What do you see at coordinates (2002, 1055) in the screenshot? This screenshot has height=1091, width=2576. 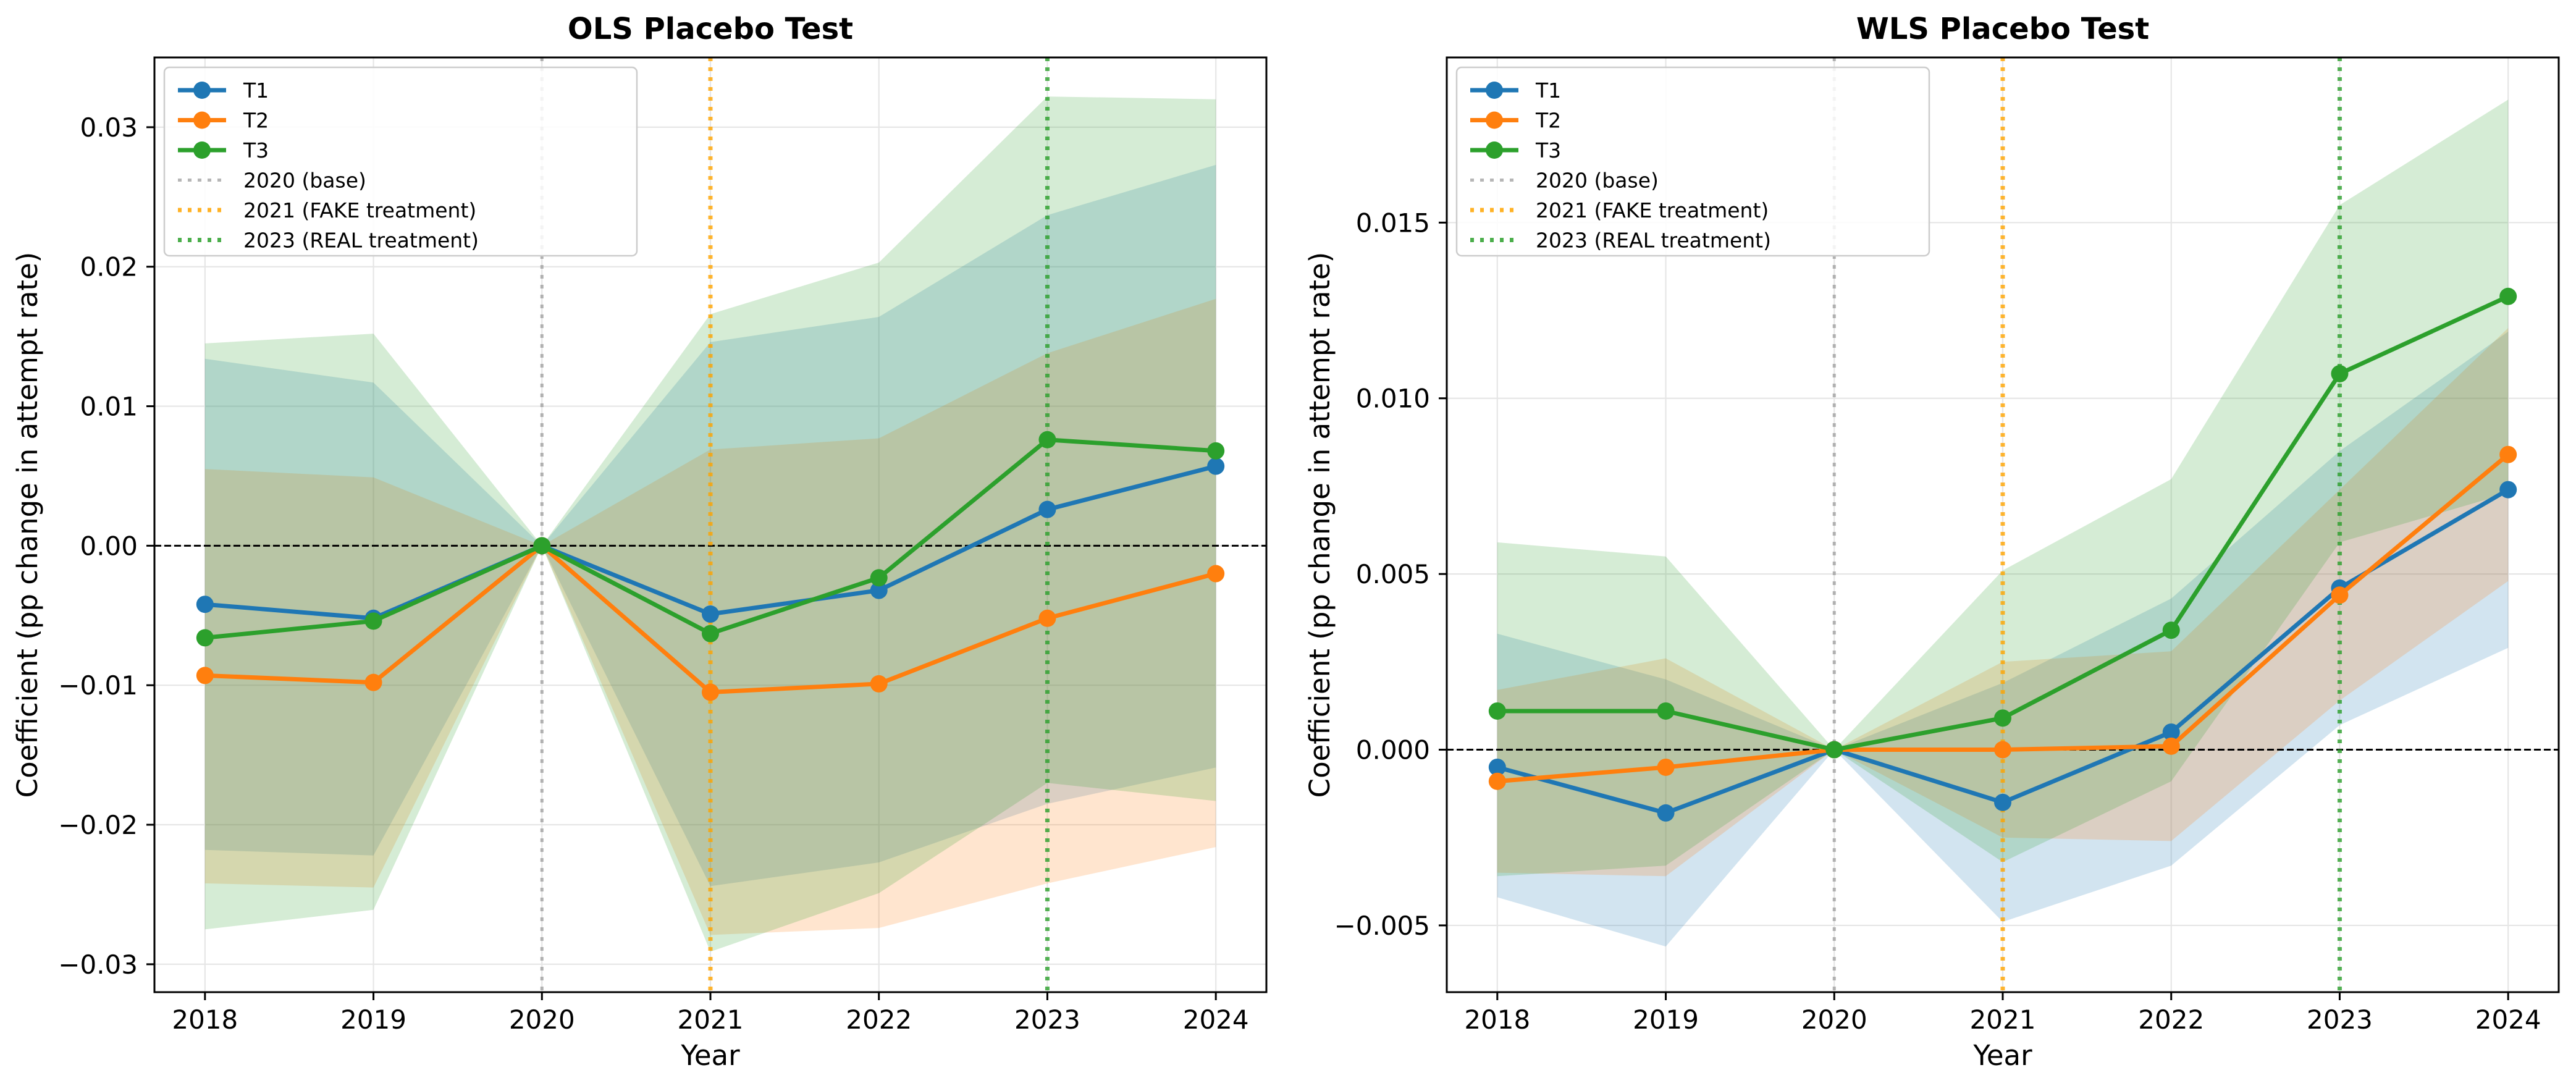 I see `x-axis-label-2: Year` at bounding box center [2002, 1055].